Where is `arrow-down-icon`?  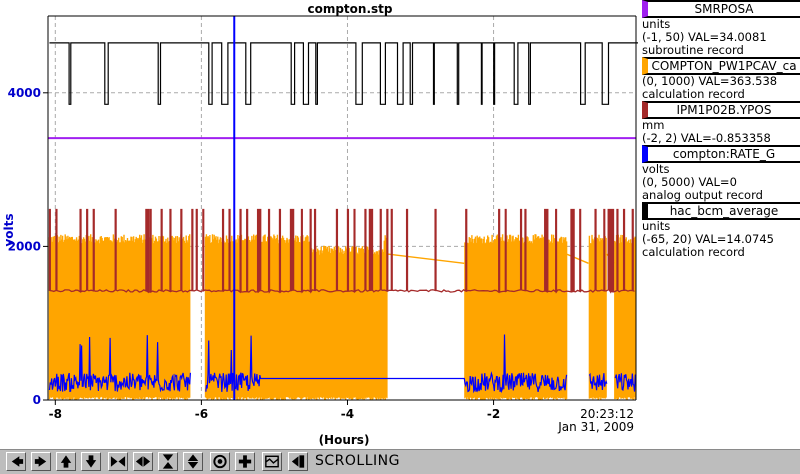 arrow-down-icon is located at coordinates (91, 461).